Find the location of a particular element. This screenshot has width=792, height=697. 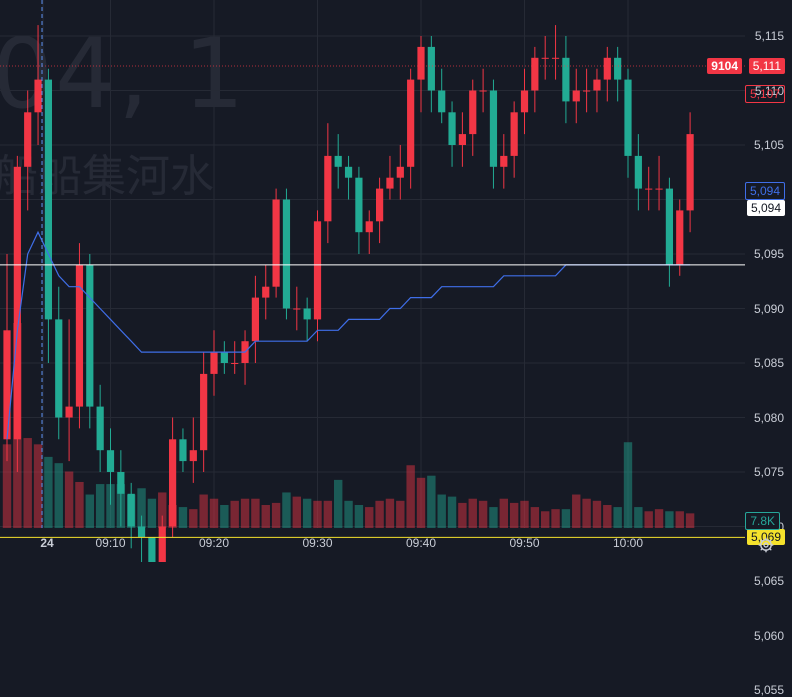

time-tick-label: 09:30 is located at coordinates (317, 543).